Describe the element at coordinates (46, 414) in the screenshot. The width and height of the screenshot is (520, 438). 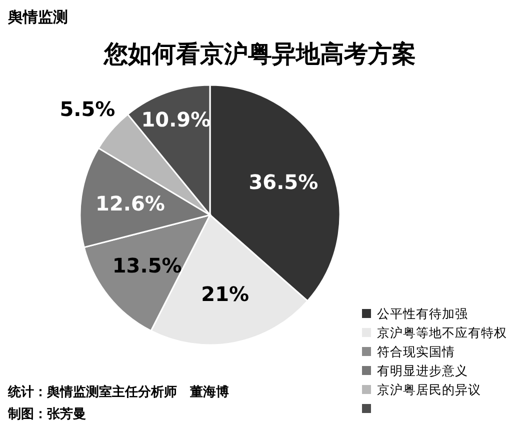
I see `text: 制图：张芳曼` at that location.